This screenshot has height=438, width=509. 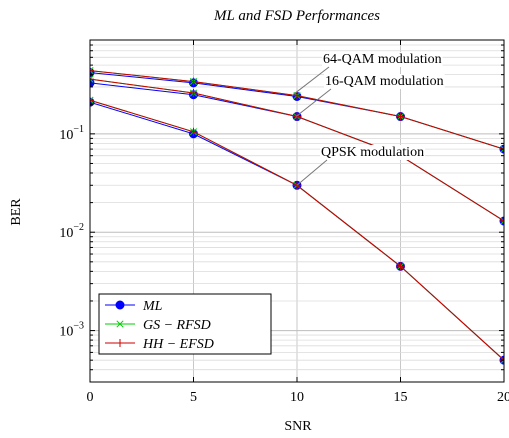 I want to click on y-tick-label: 10⁻³, so click(x=71, y=330).